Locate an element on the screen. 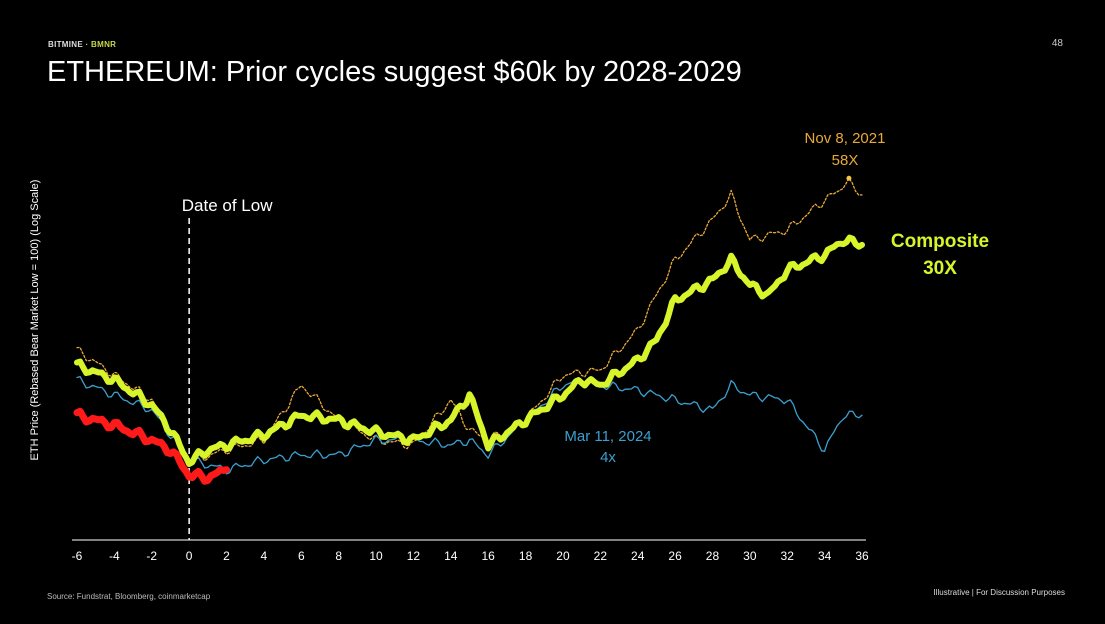  x-tick-label: 4 is located at coordinates (264, 556).